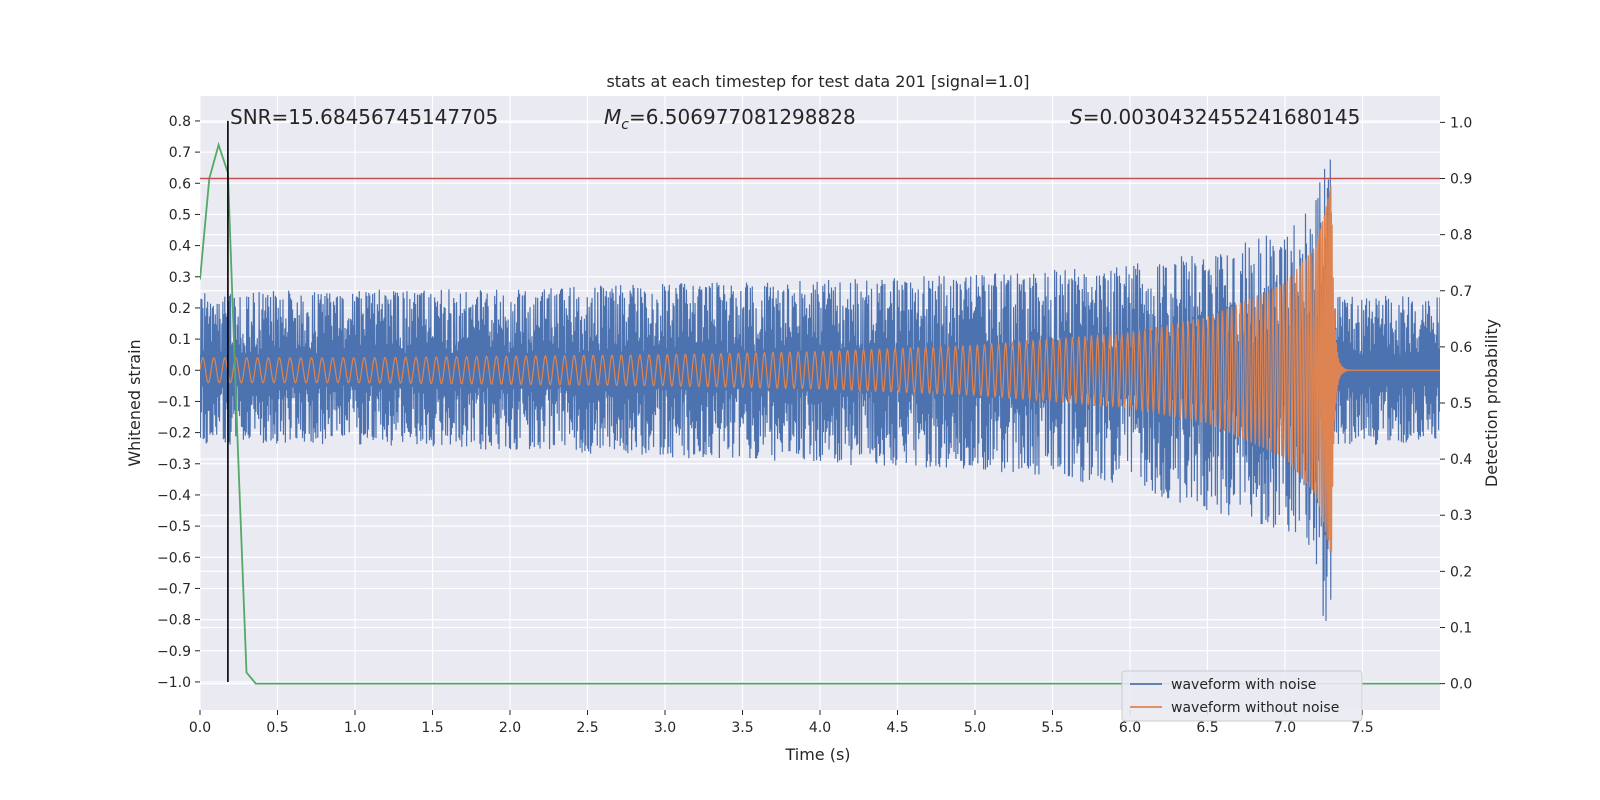 Image resolution: width=1600 pixels, height=800 pixels. I want to click on x-tick-label: 1.0, so click(355, 728).